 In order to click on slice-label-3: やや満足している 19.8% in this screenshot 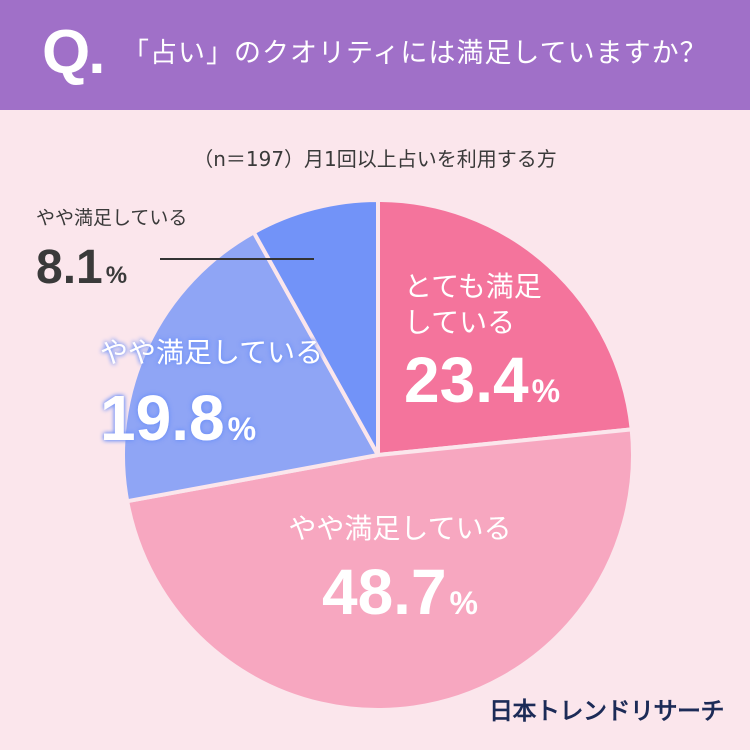, I will do `click(211, 395)`.